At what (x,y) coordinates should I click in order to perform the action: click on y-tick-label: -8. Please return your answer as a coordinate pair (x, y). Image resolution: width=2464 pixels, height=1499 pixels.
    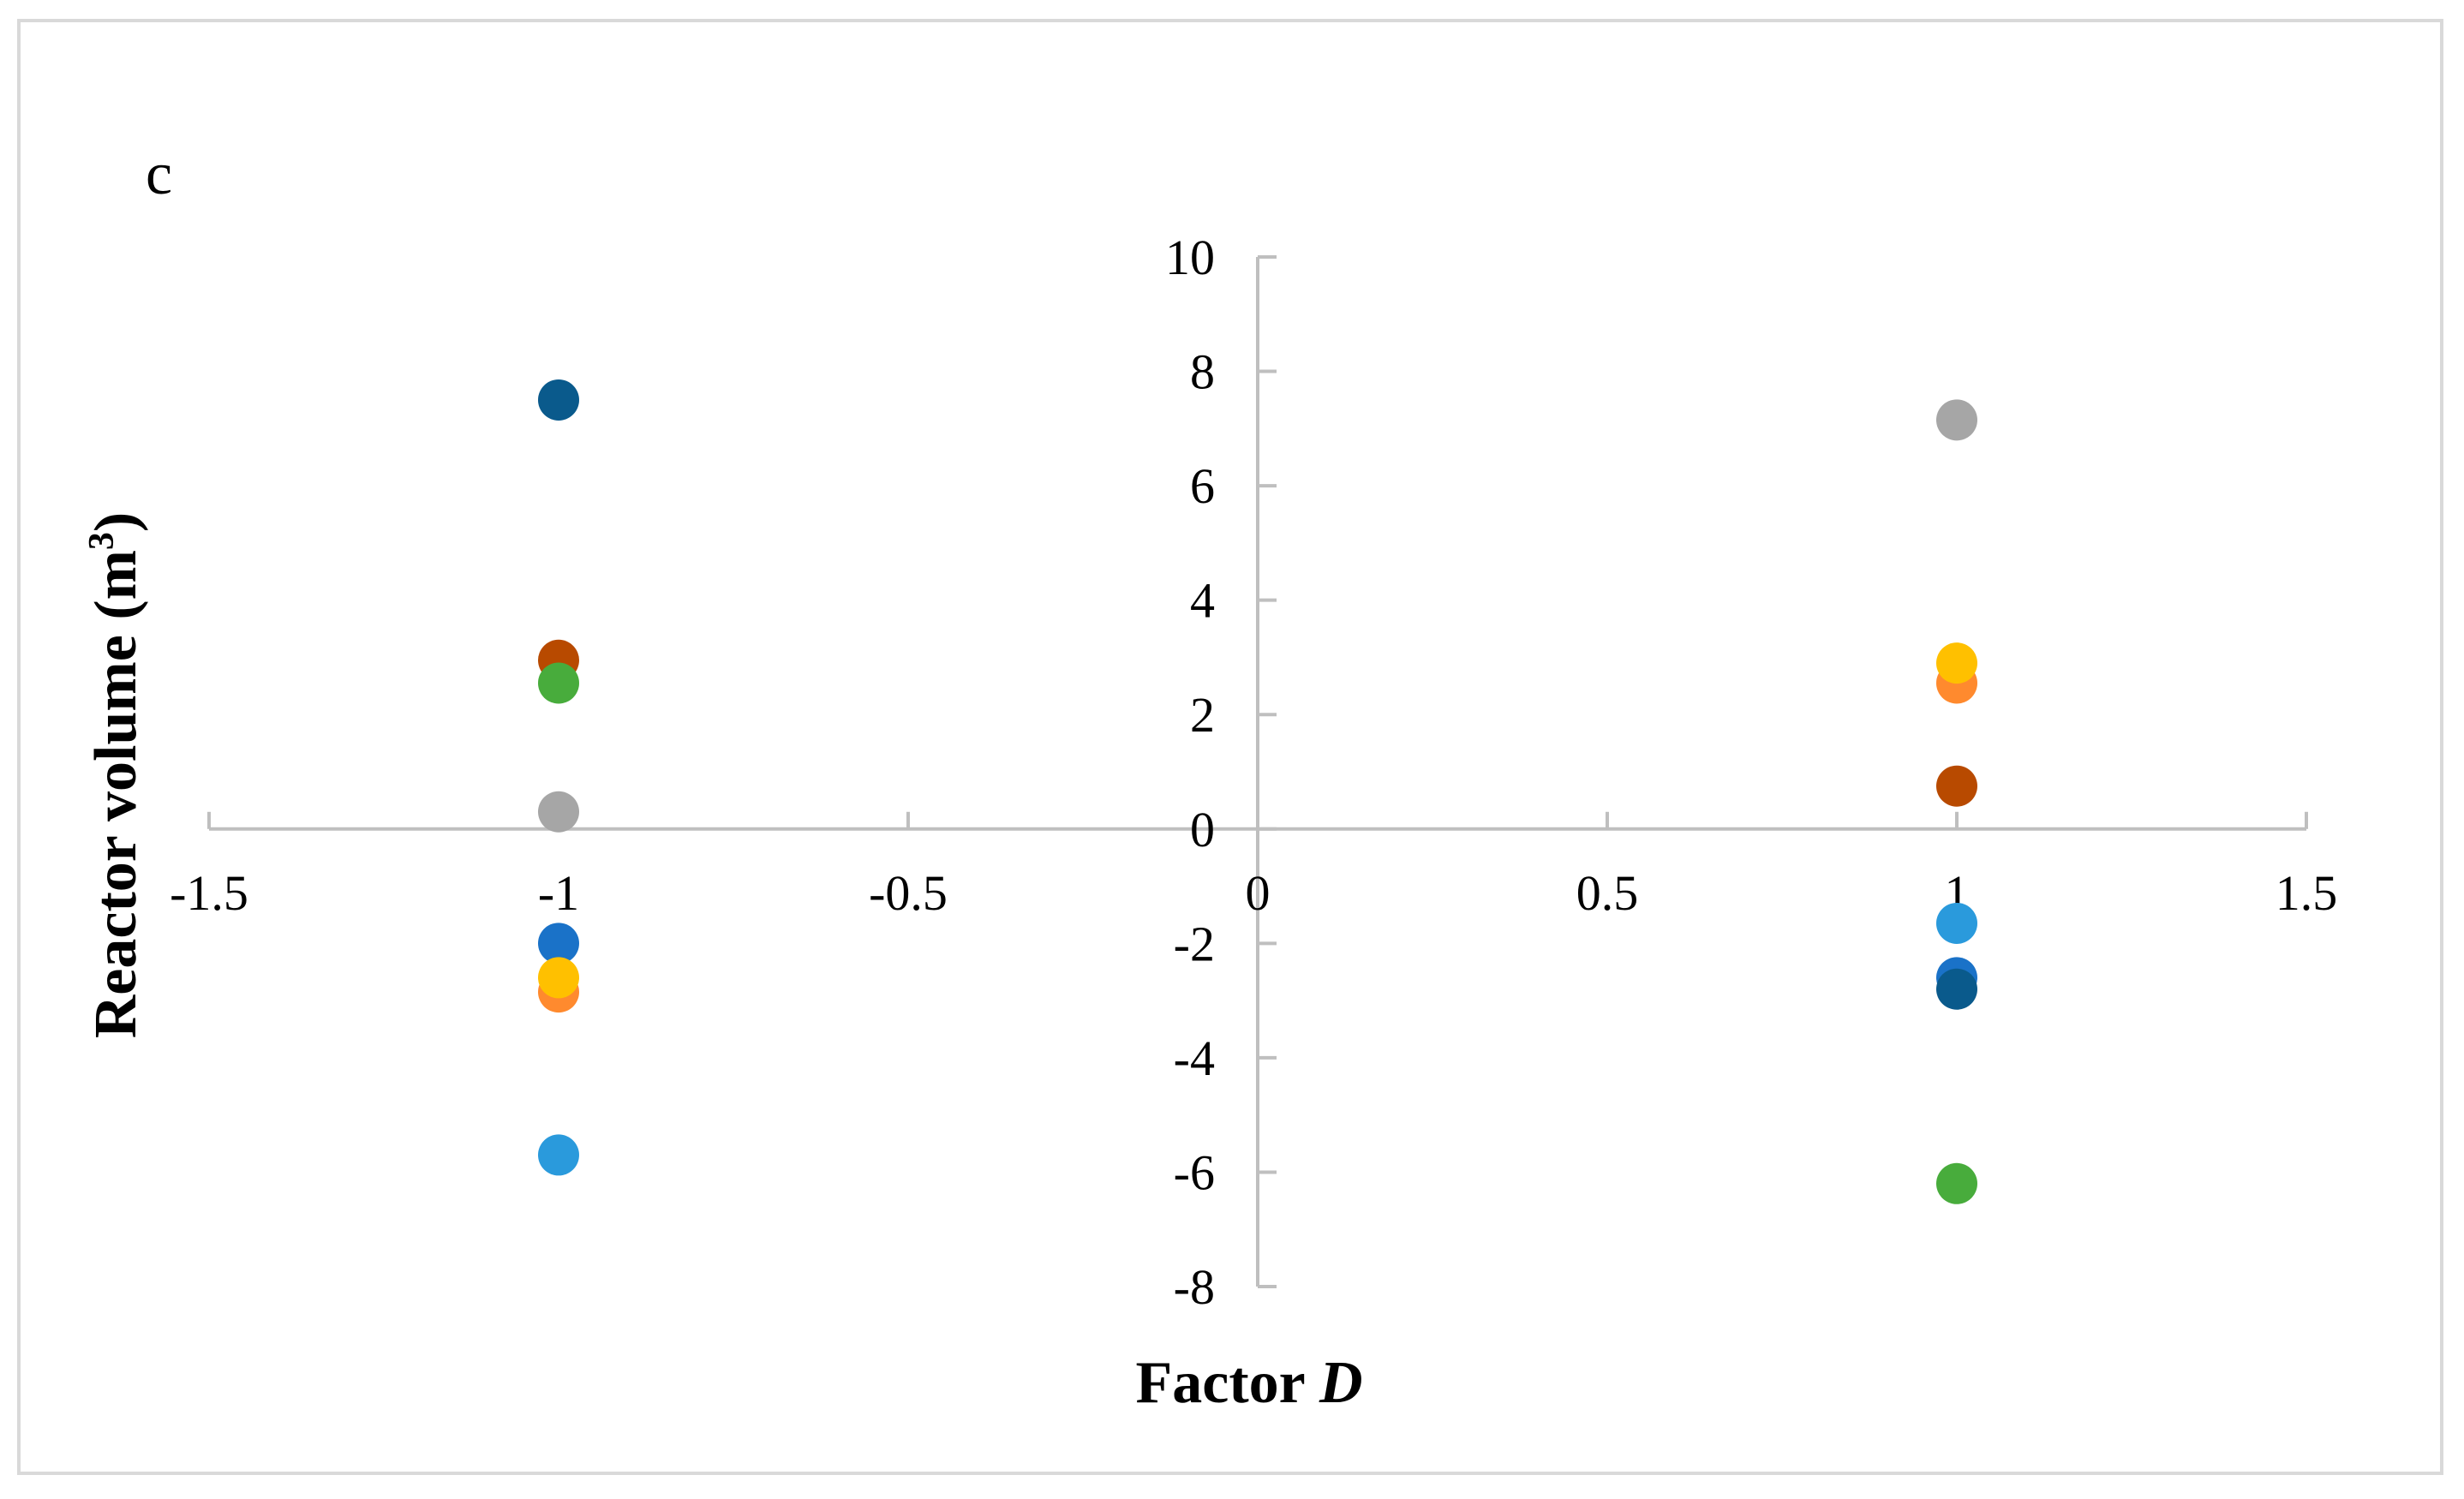
    Looking at the image, I should click on (1194, 1287).